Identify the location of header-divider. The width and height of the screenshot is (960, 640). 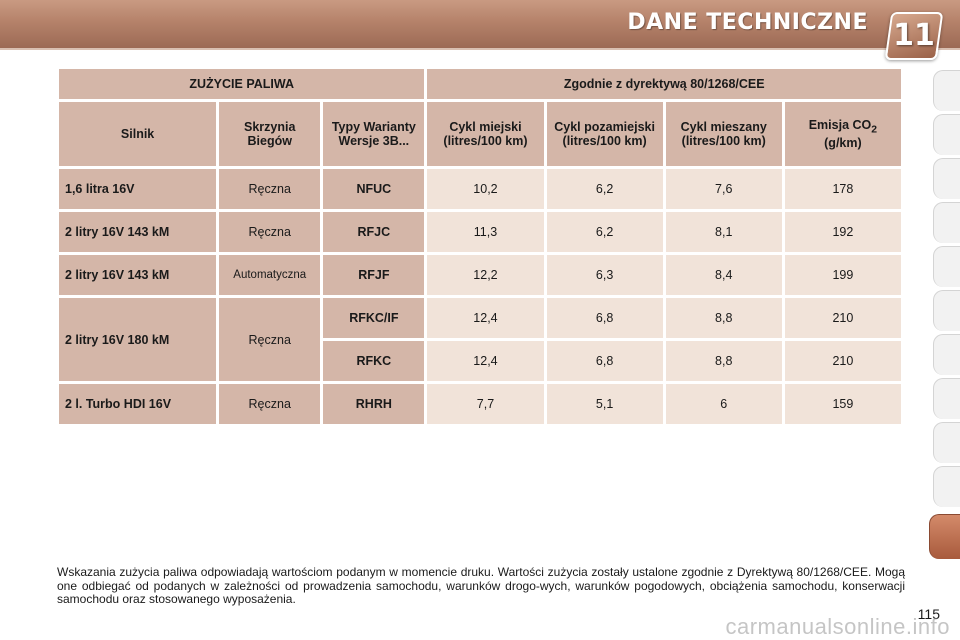
(480, 49).